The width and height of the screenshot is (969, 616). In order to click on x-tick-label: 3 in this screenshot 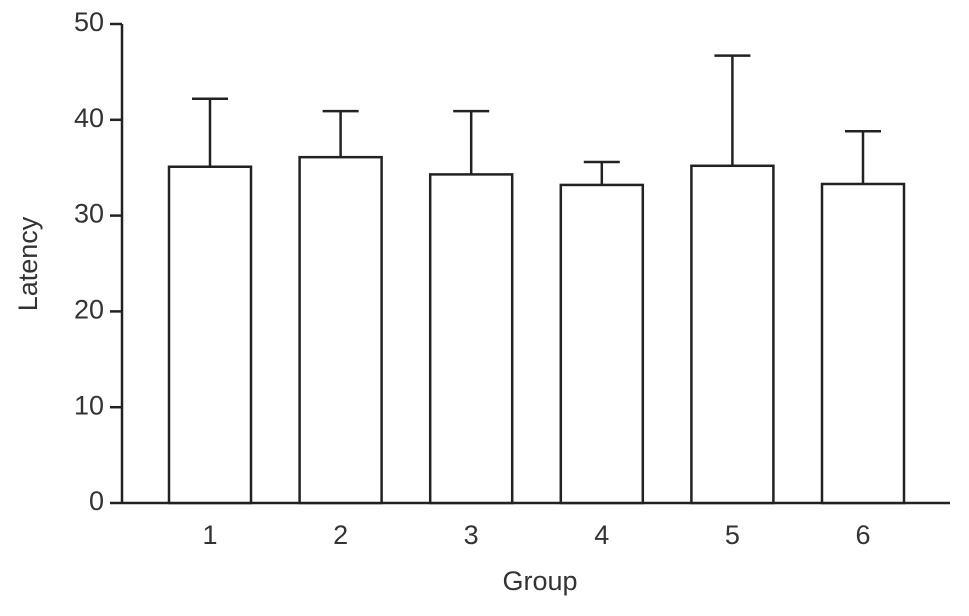, I will do `click(471, 535)`.